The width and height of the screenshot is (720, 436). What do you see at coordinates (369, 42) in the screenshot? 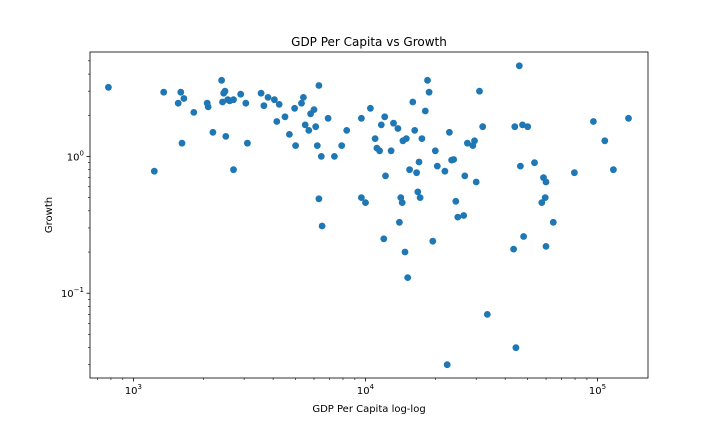
I see `chart-title: GDP Per Capita vs Growth` at bounding box center [369, 42].